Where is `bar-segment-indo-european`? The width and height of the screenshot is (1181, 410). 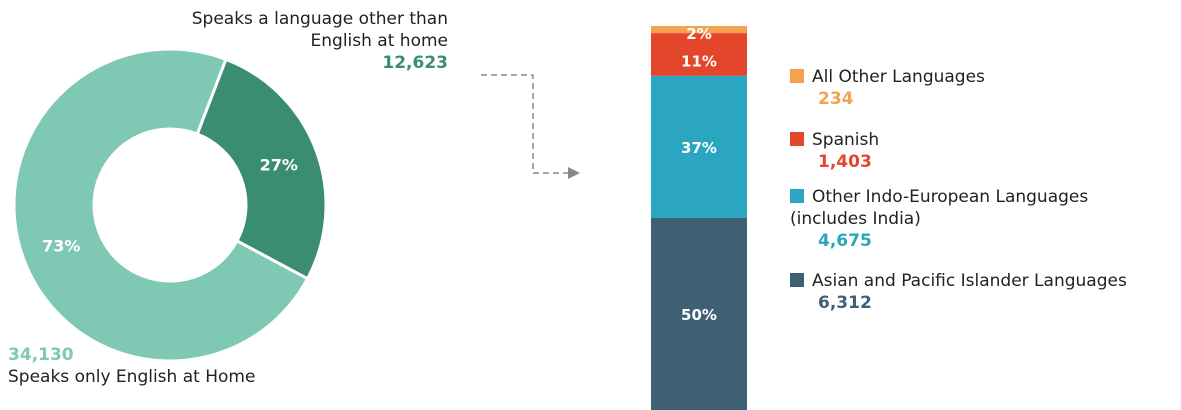
bar-segment-indo-european is located at coordinates (699, 146).